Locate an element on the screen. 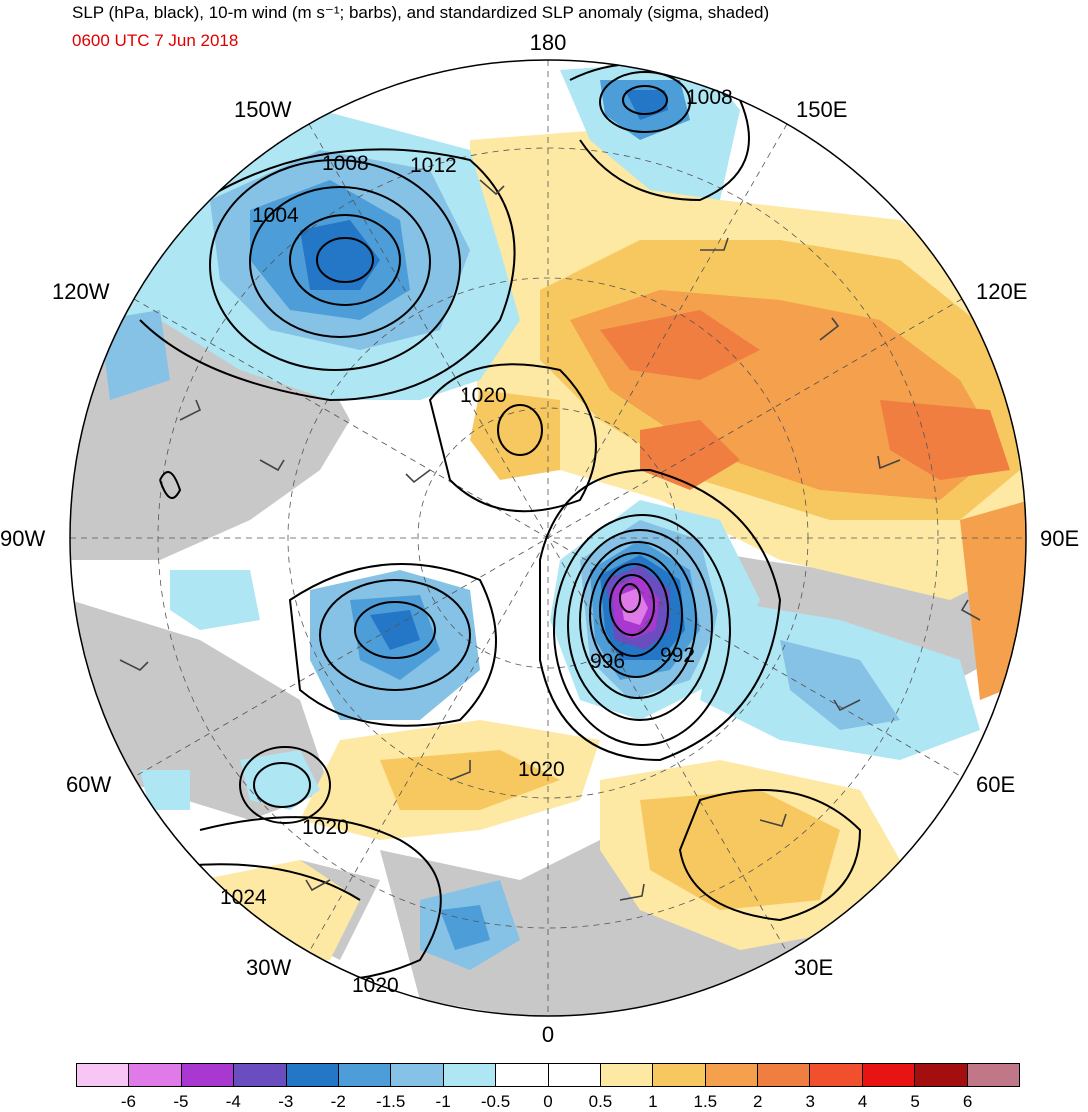 This screenshot has height=1112, width=1088. colorbar-tick-label: -0.5 is located at coordinates (495, 1101).